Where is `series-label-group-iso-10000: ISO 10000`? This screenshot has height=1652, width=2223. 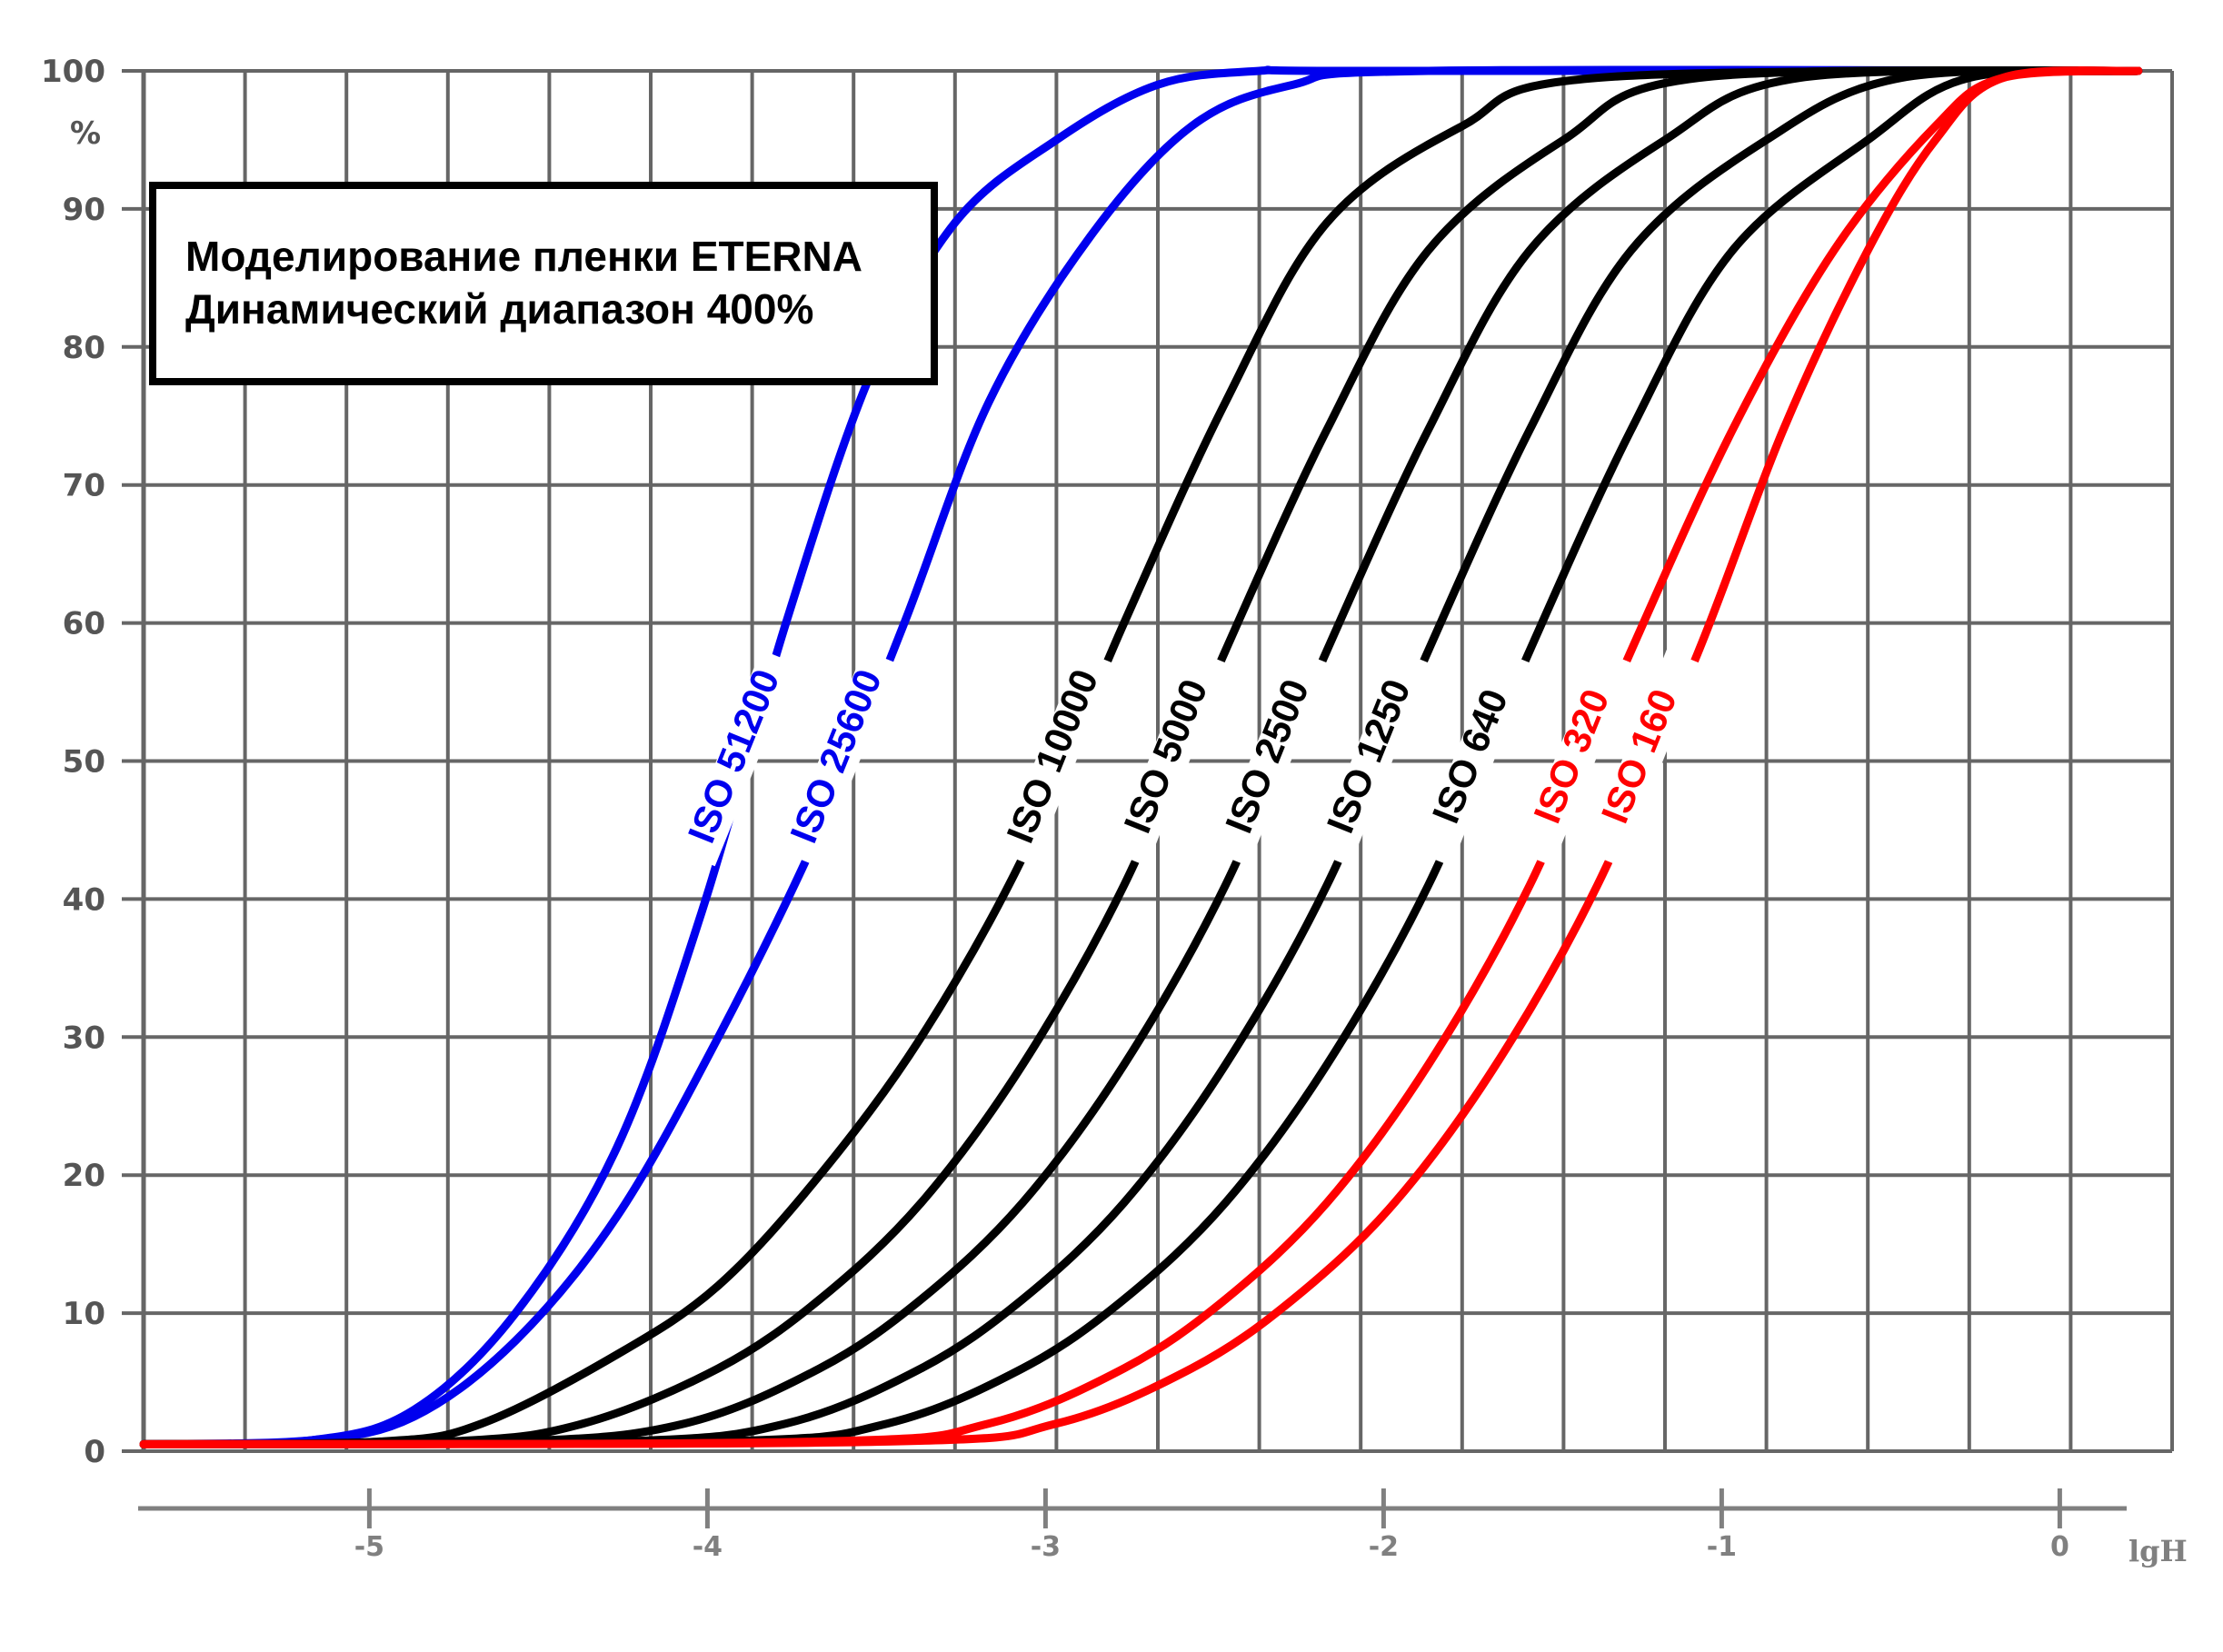 series-label-group-iso-10000: ISO 10000 is located at coordinates (1057, 758).